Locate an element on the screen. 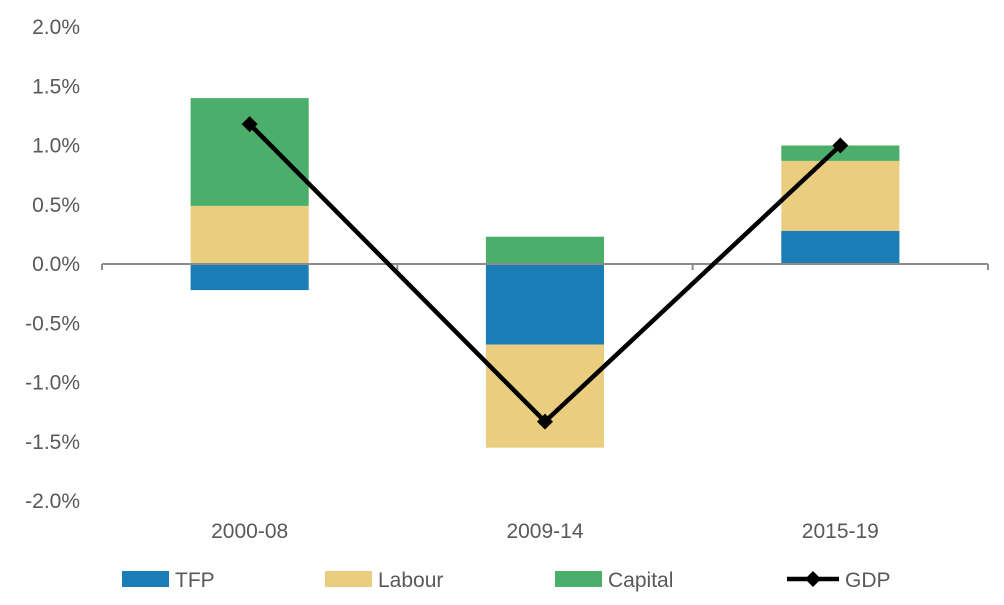  y-tick-labels: -2.0% -1.5% -1.0% -0.5% 0.0% 0.5% 1.0% 1.5% 2.0% is located at coordinates (52, 264).